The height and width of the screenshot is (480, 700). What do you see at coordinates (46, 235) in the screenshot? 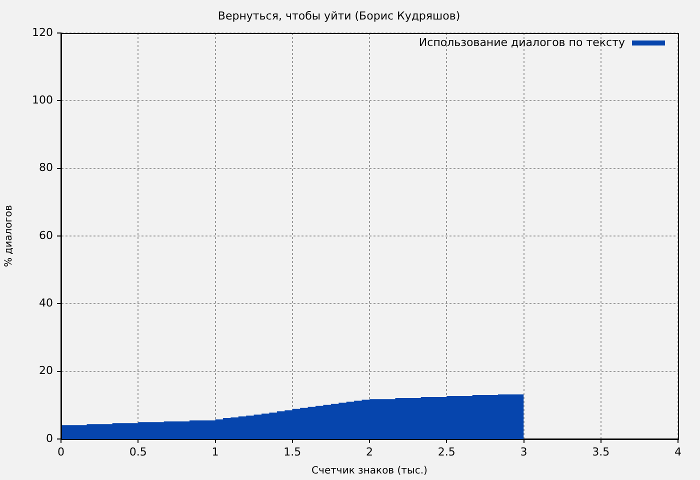
I see `y-tick-label: 60` at bounding box center [46, 235].